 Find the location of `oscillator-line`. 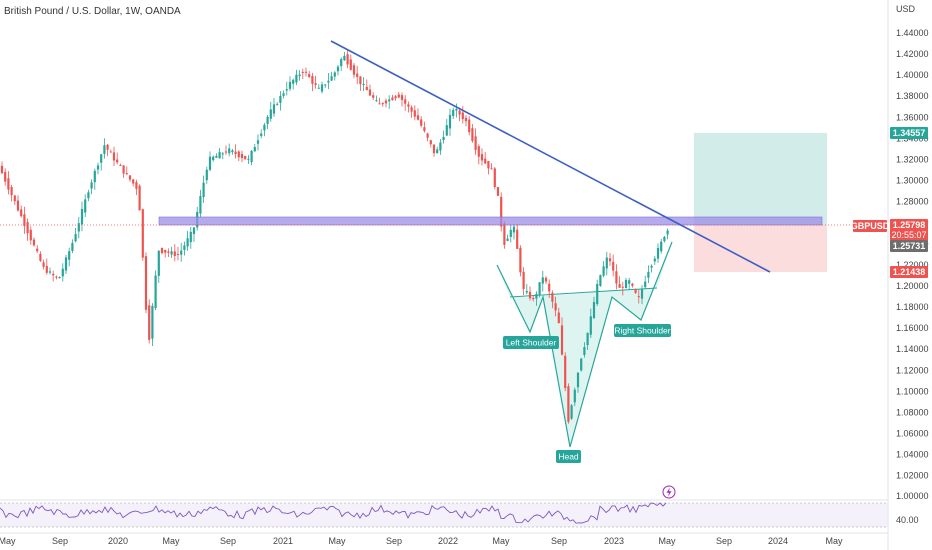

oscillator-line is located at coordinates (333, 513).